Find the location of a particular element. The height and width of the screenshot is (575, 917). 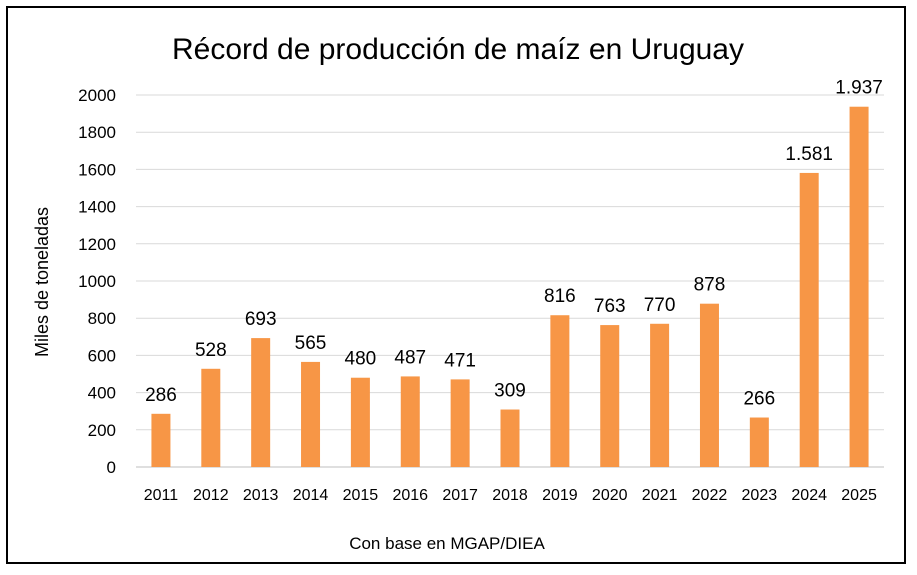

y-tick-label: 800 is located at coordinates (102, 318).